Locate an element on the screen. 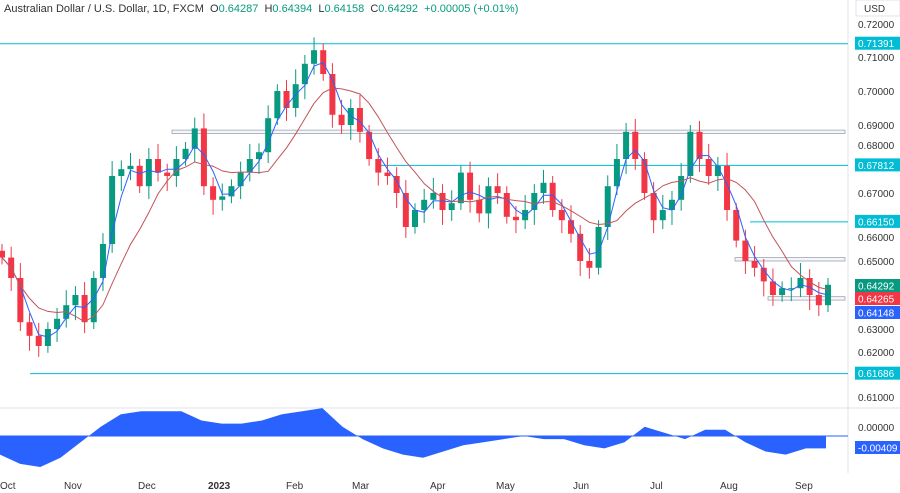  price-tick-label: 0.62000 is located at coordinates (876, 353).